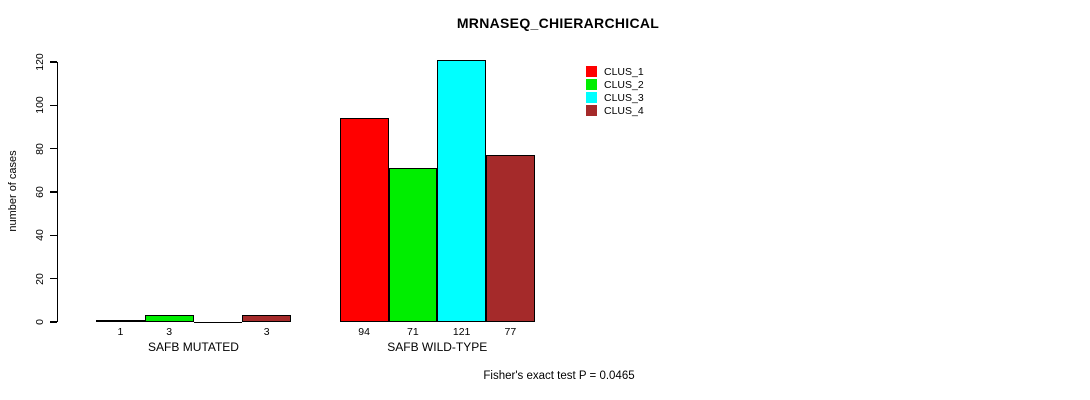 Image resolution: width=1090 pixels, height=400 pixels. I want to click on legend-label: CLUS_1, so click(624, 71).